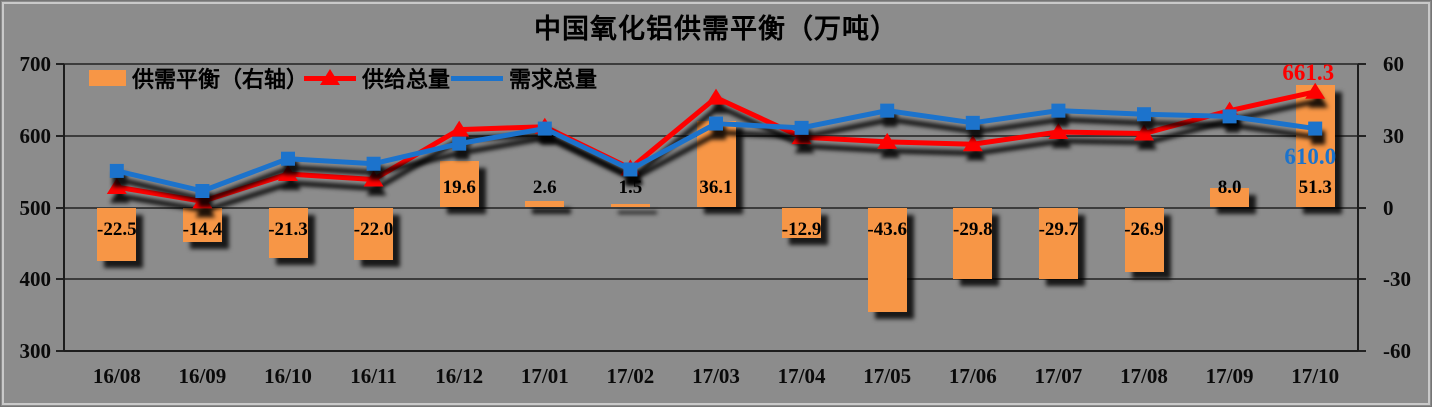  Describe the element at coordinates (459, 187) in the screenshot. I see `bar-value-label: 19.6` at that location.